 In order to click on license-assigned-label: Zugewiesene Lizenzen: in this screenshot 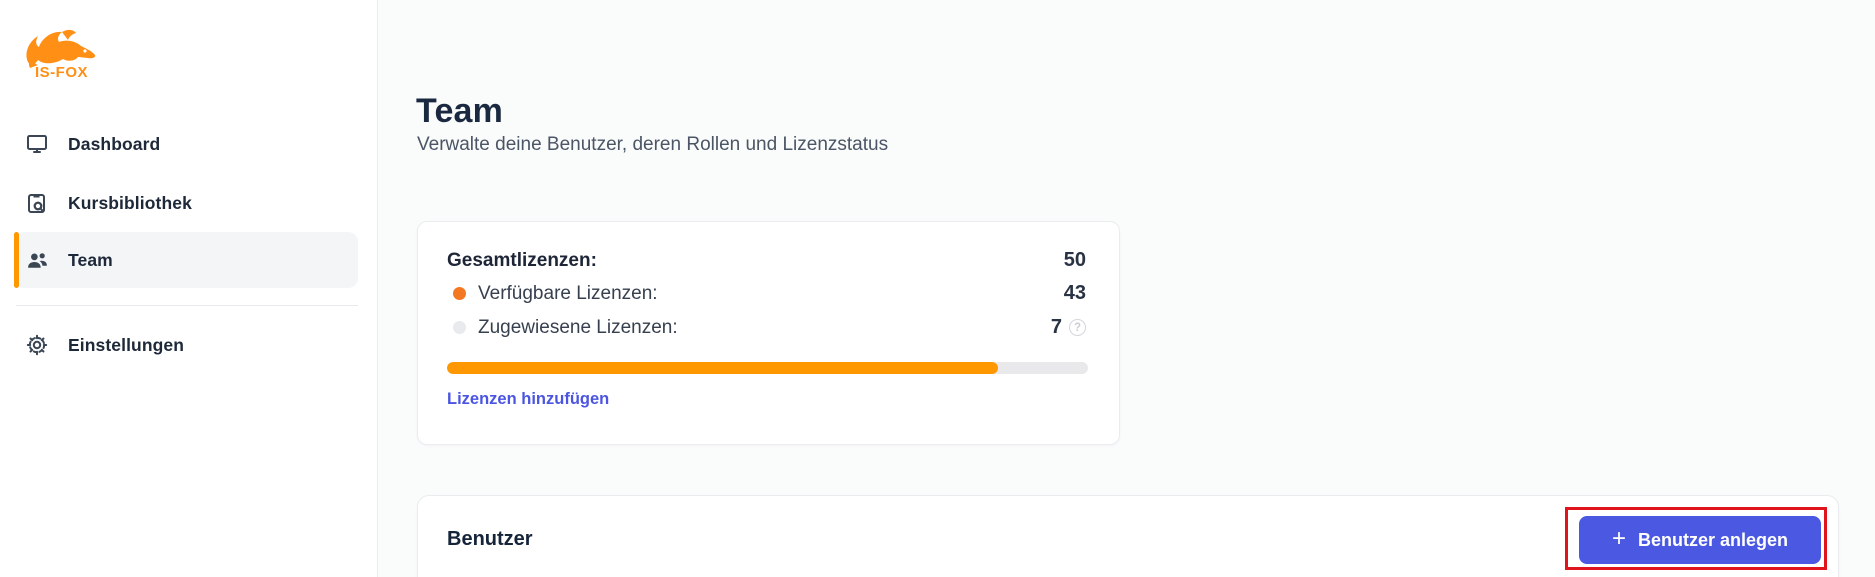, I will do `click(578, 327)`.